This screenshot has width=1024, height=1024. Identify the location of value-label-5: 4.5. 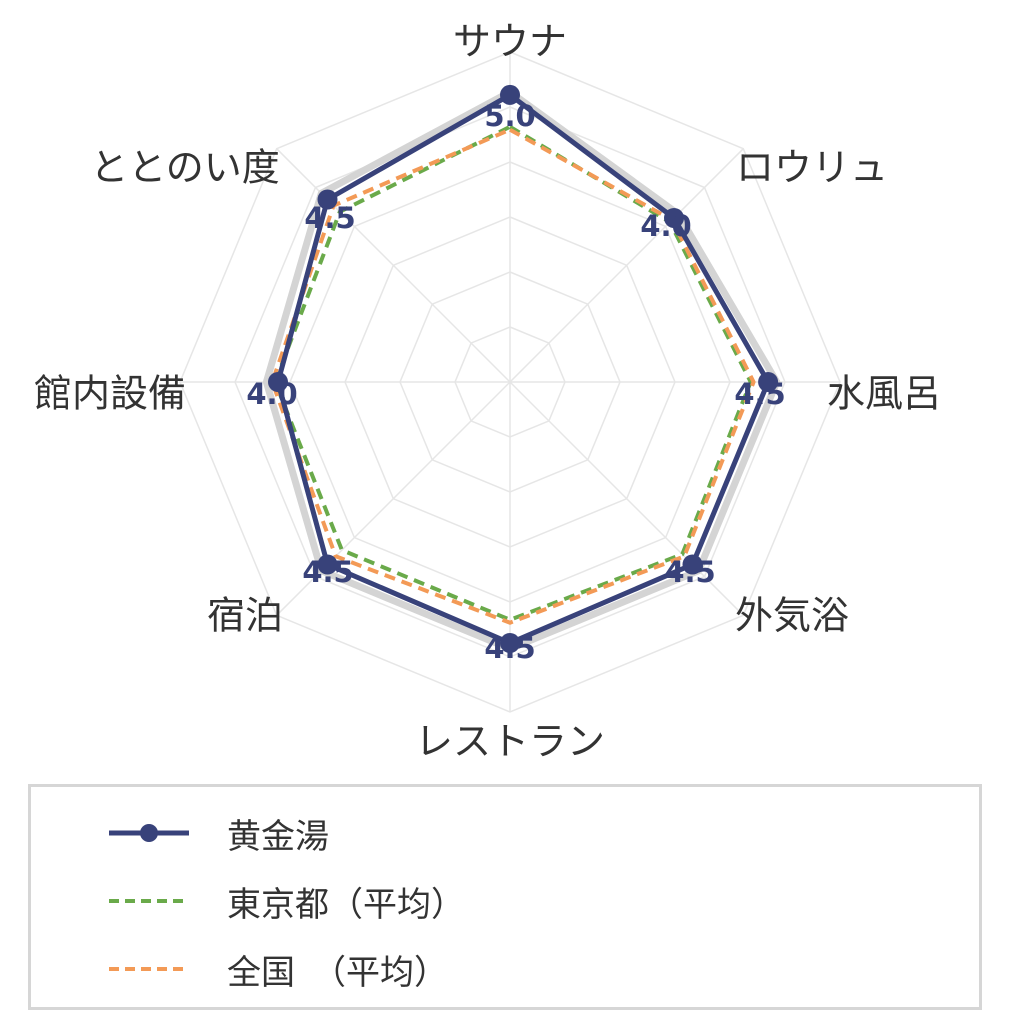
(327, 572).